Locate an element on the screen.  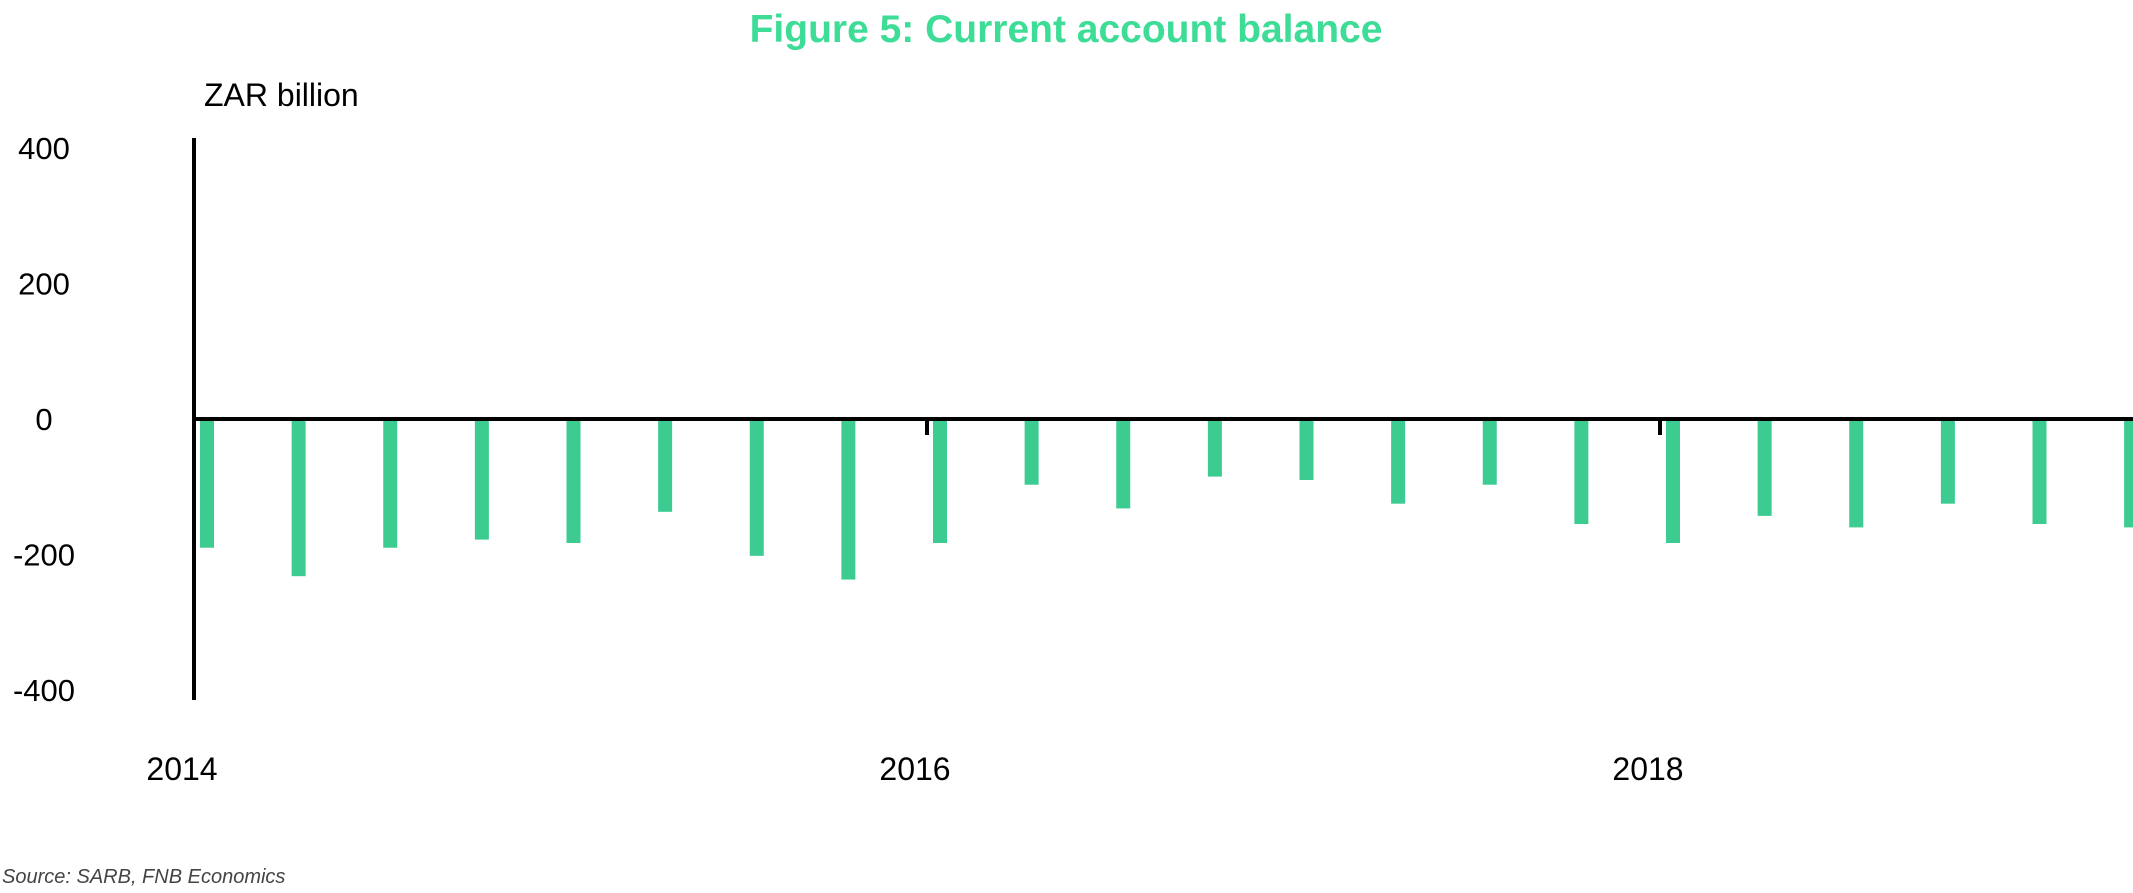
x-tick-label: 2016 is located at coordinates (914, 769).